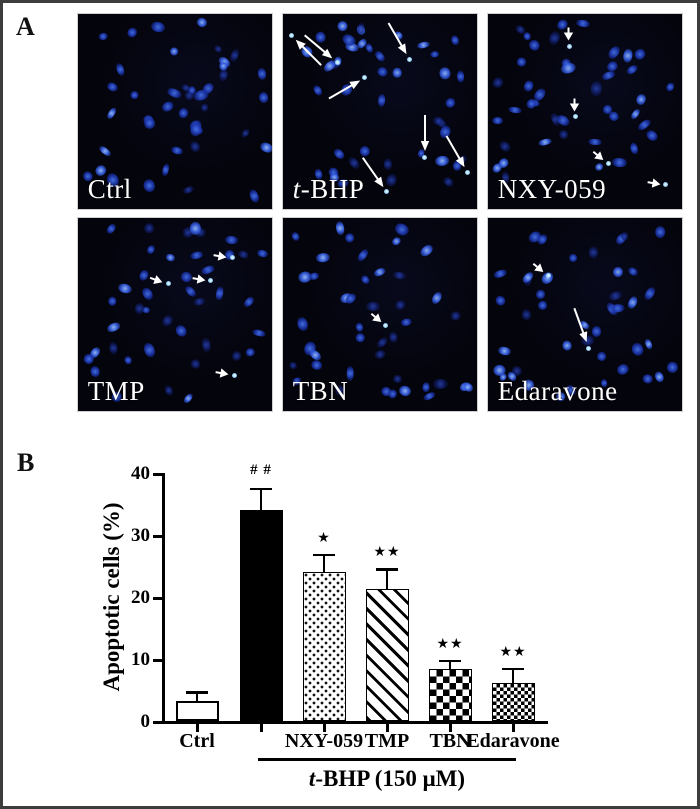 This screenshot has width=700, height=809. Describe the element at coordinates (140, 535) in the screenshot. I see `y-tick-label: 30` at that location.